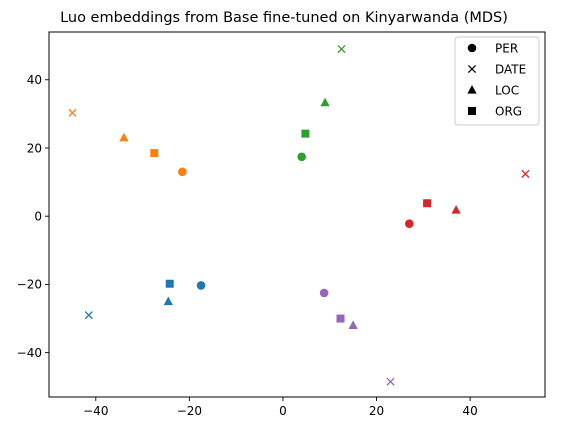 Image resolution: width=564 pixels, height=433 pixels. I want to click on y-tick-label: 0, so click(38, 217).